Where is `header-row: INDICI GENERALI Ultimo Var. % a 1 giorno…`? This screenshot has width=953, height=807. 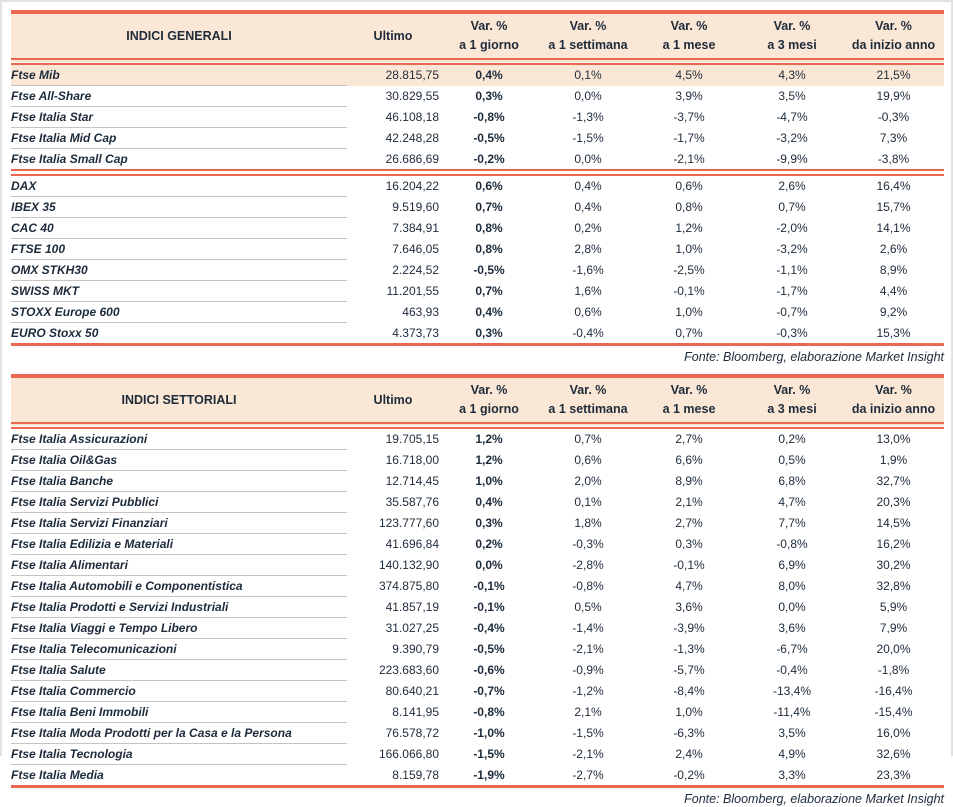 header-row: INDICI GENERALI Ultimo Var. % a 1 giorno… is located at coordinates (477, 38).